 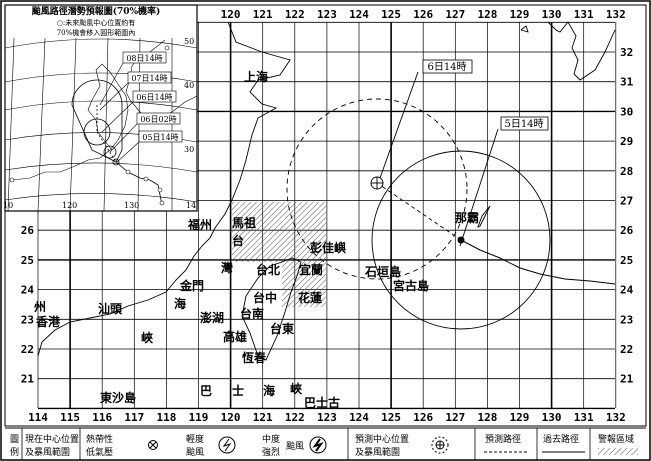 I want to click on lat-label-right: 31, so click(x=627, y=82).